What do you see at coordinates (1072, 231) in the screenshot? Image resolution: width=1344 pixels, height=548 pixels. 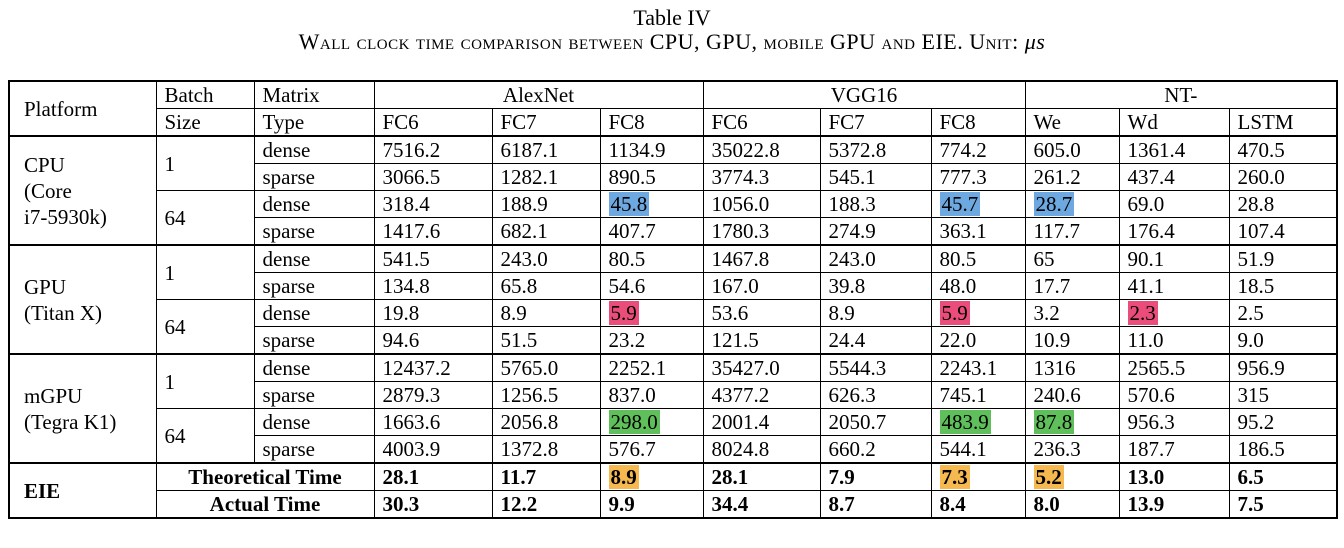 I see `cell: 117.7` at bounding box center [1072, 231].